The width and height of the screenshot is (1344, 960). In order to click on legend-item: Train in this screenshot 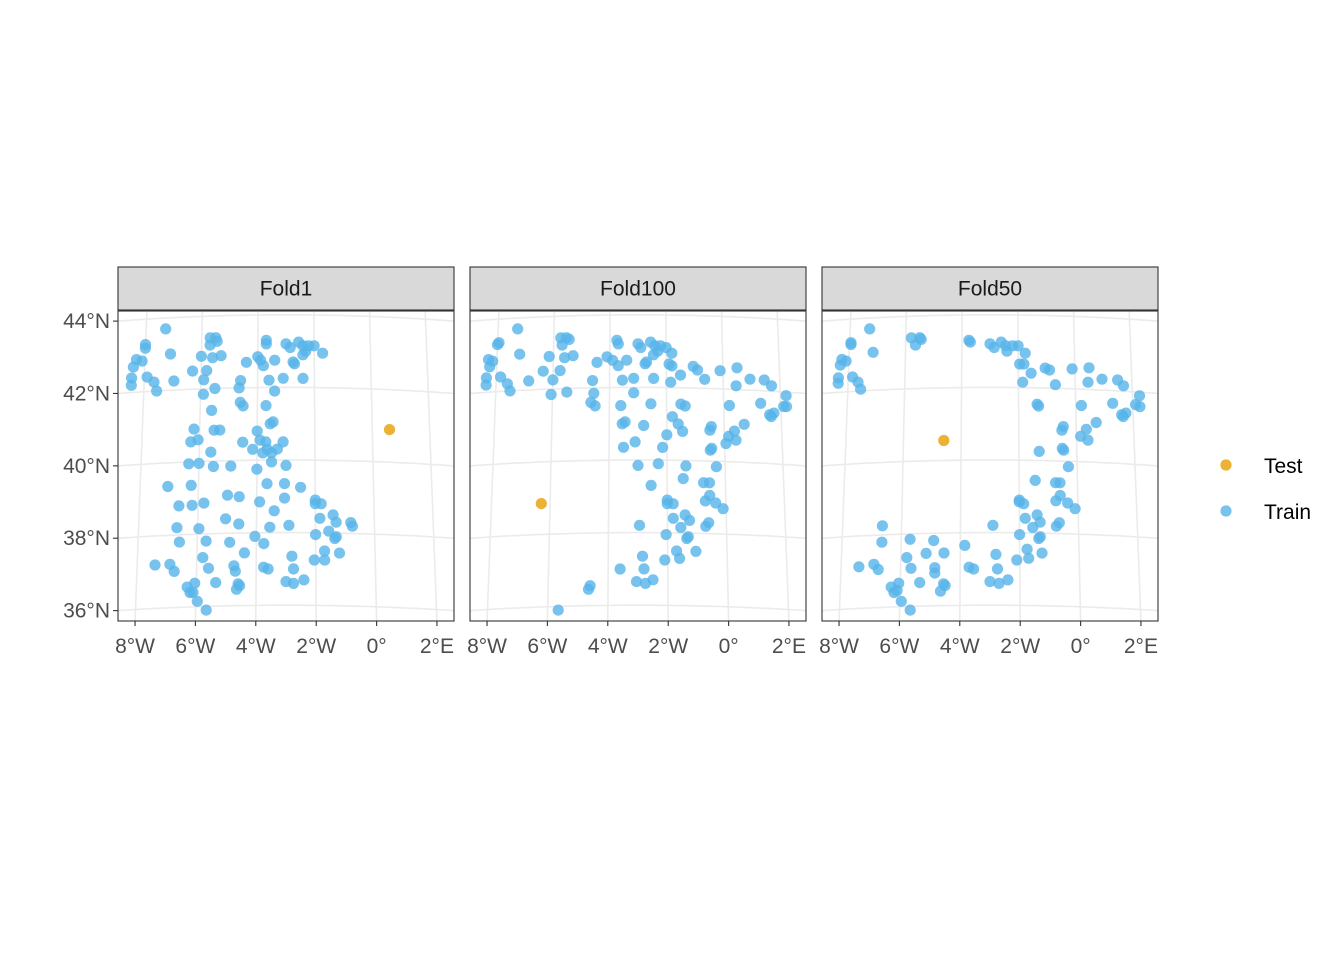, I will do `click(1265, 512)`.